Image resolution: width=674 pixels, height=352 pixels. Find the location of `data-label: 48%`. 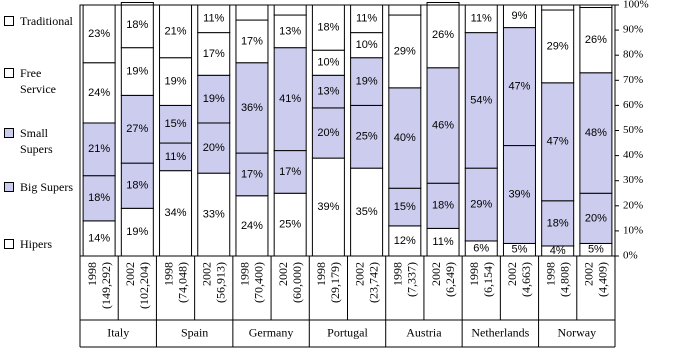

data-label: 48% is located at coordinates (596, 133).